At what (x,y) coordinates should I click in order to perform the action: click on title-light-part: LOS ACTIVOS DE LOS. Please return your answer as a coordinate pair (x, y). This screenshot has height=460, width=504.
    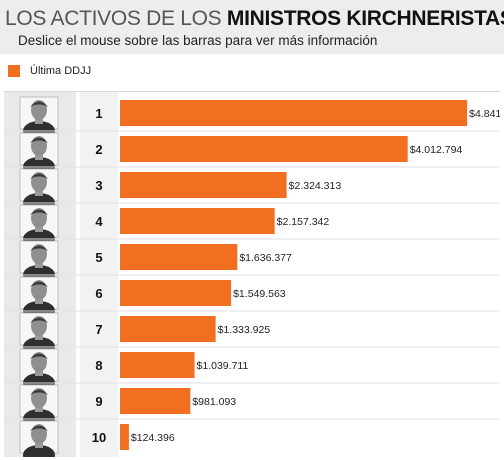
    Looking at the image, I should click on (113, 18).